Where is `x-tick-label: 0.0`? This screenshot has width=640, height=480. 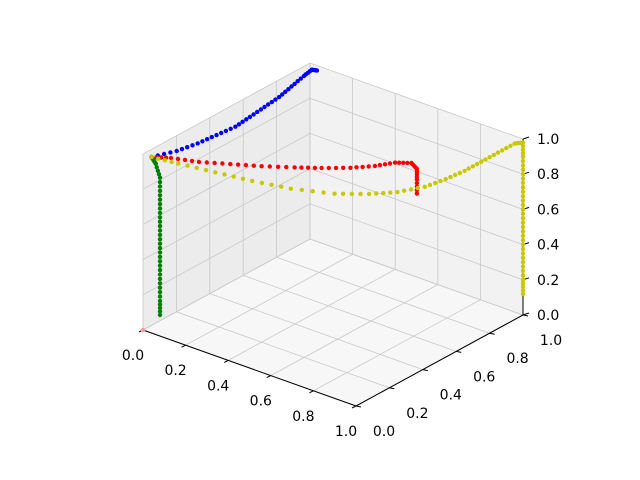
x-tick-label: 0.0 is located at coordinates (133, 356).